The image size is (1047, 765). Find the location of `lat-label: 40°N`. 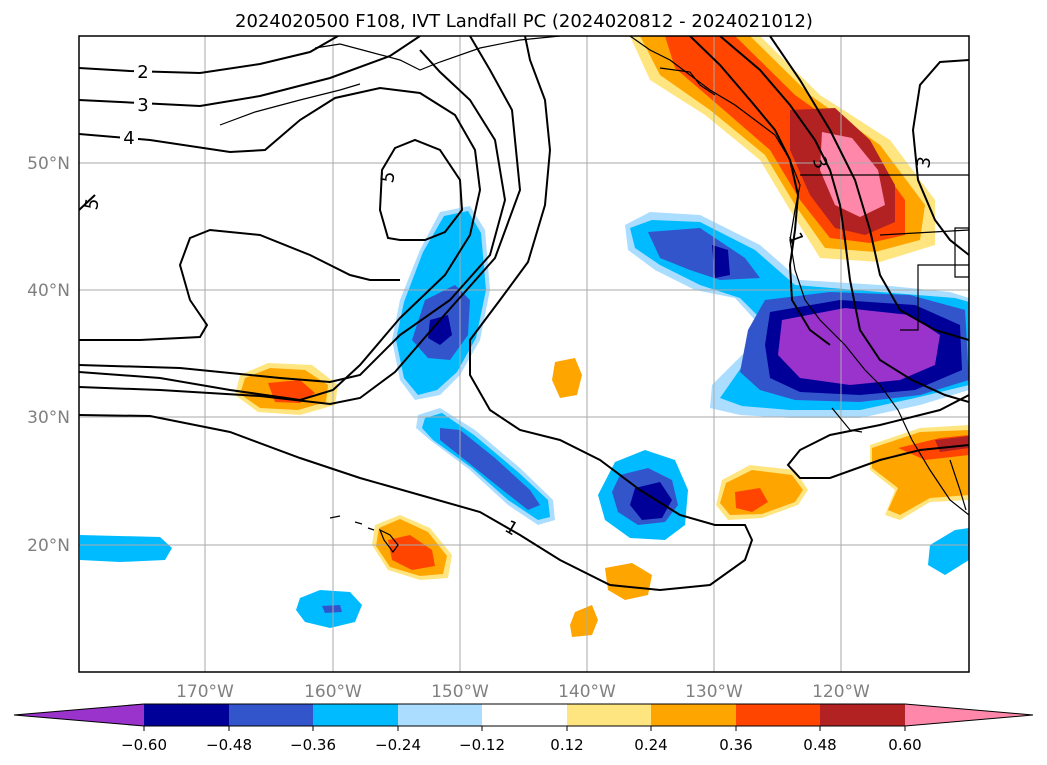

lat-label: 40°N is located at coordinates (48, 291).